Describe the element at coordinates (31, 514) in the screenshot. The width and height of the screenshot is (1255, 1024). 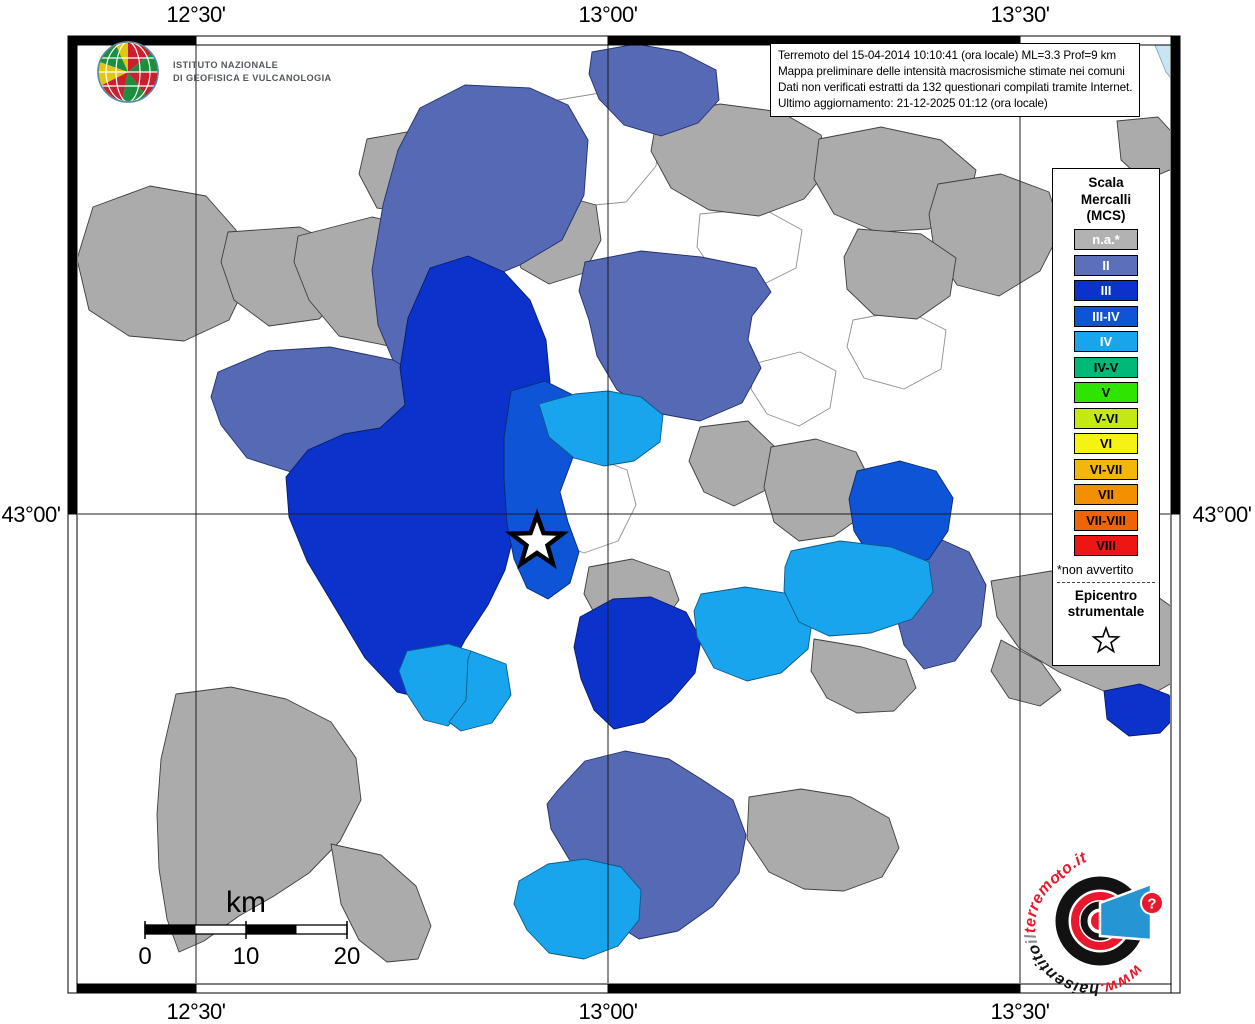
I see `lat-label-left: 43°00'` at that location.